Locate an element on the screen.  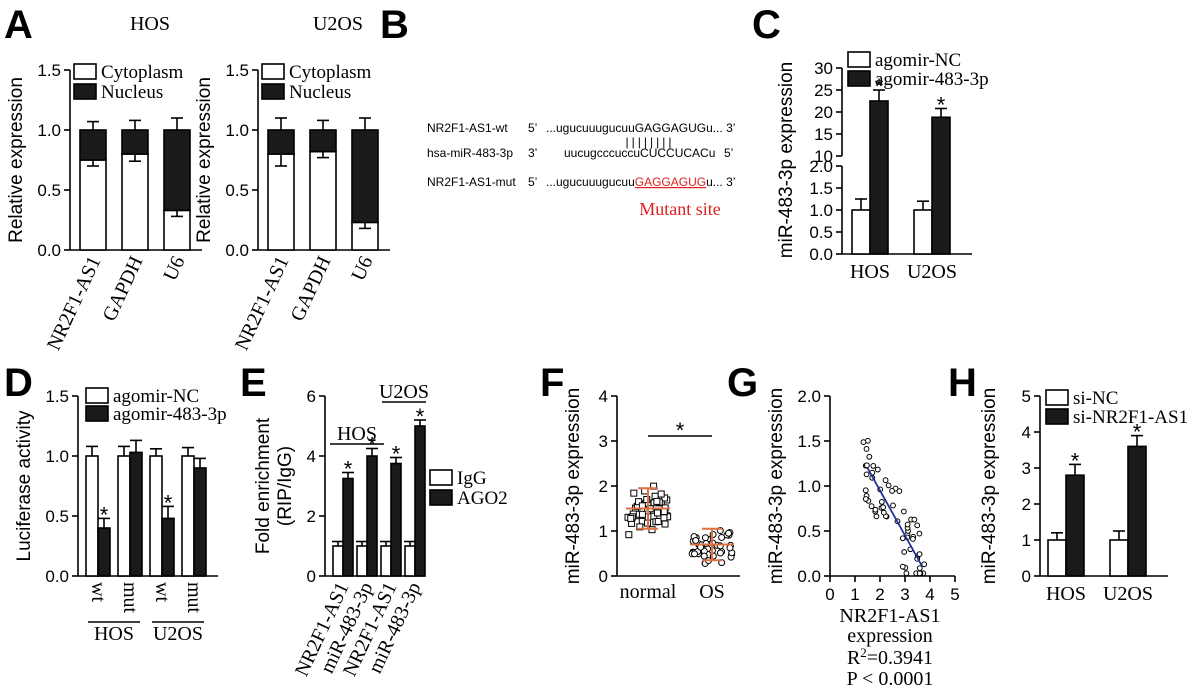
c-ytick-label: 0.0 is located at coordinates (821, 254).